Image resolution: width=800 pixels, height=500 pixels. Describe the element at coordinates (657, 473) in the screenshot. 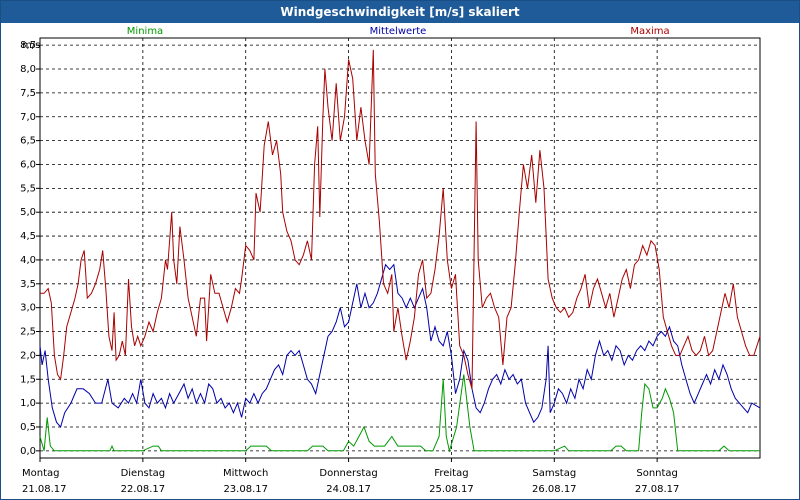

I see `x-tick-day: Sonntag` at that location.